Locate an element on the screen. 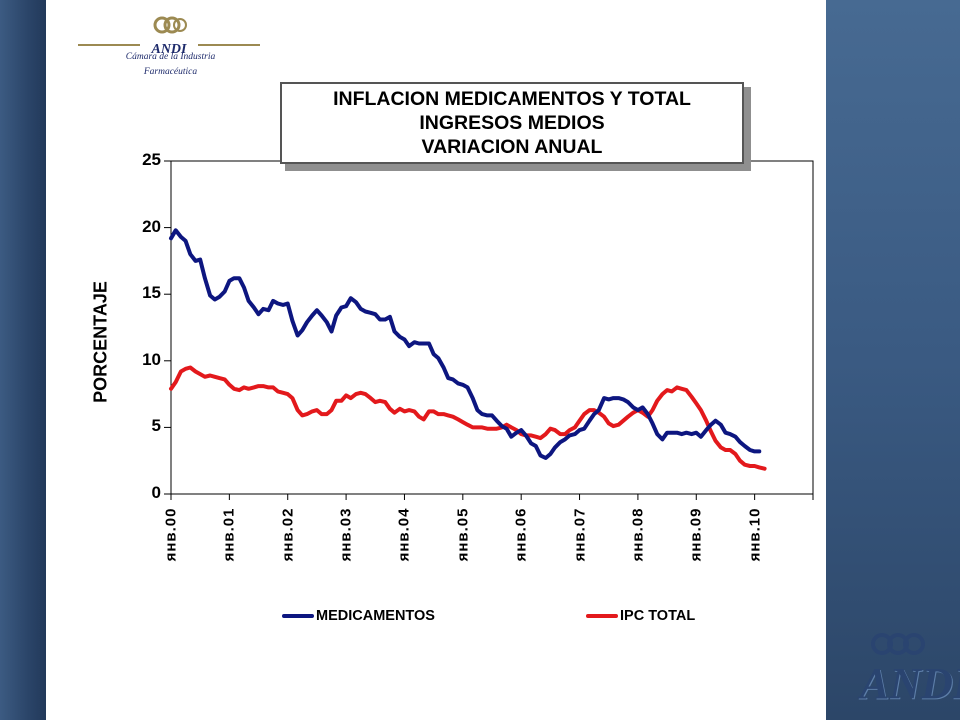 This screenshot has width=960, height=720. x-tick-label: янв.02 is located at coordinates (288, 534).